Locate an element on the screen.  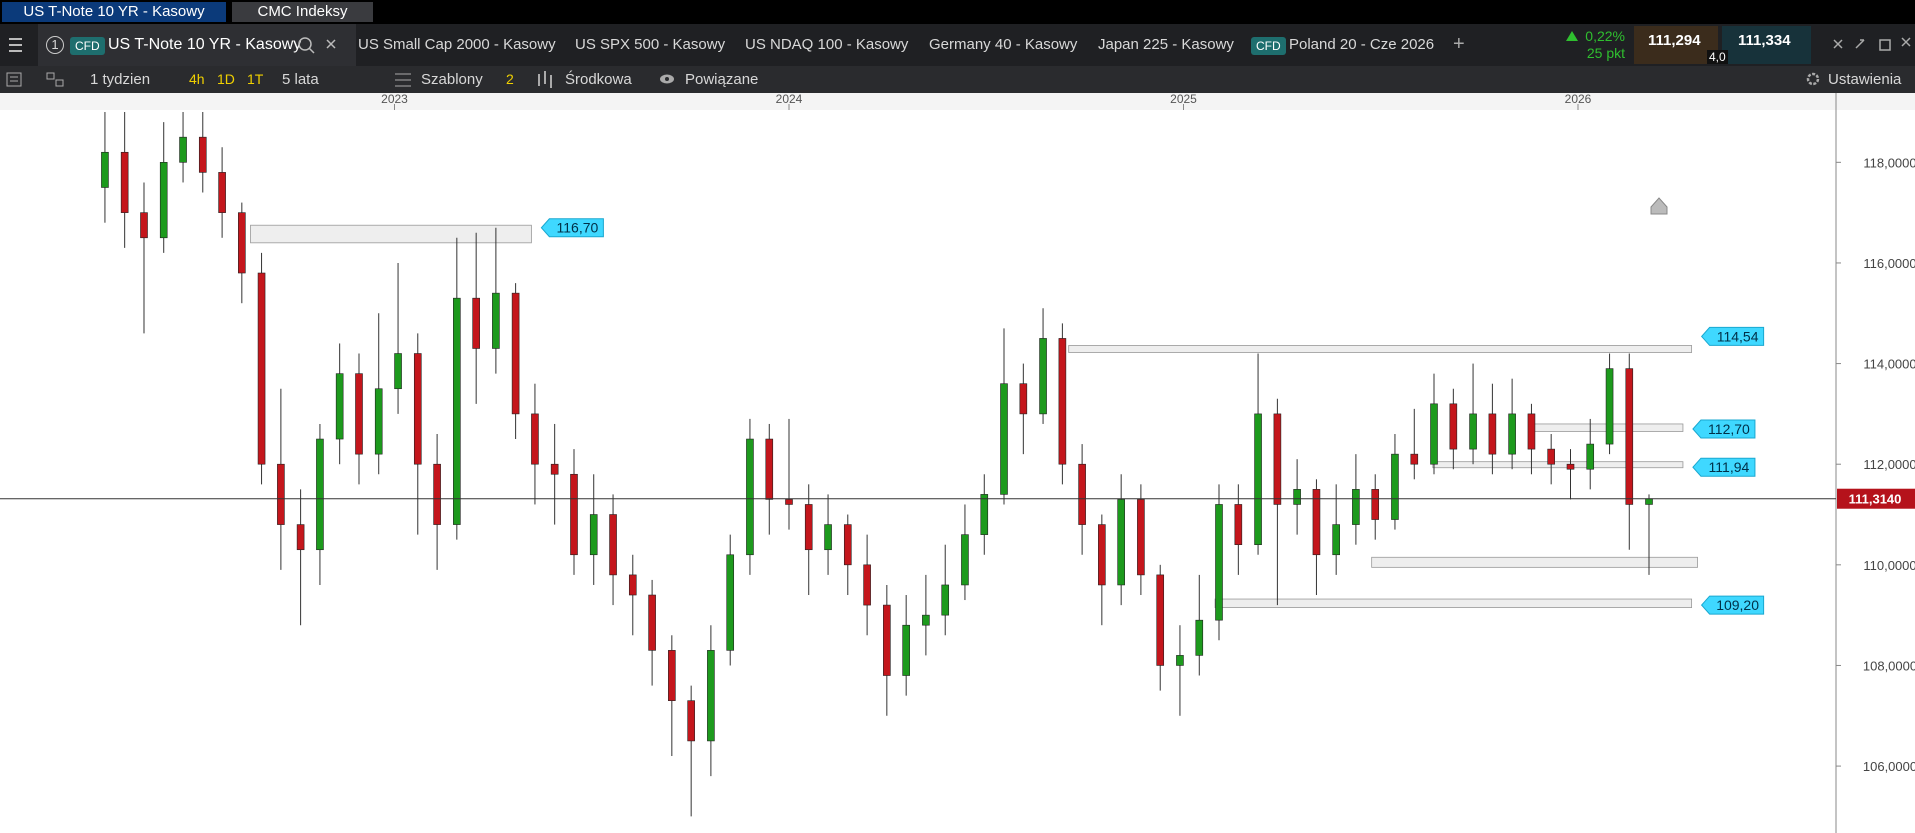
window-tab: CMC Indeksy is located at coordinates (302, 12).